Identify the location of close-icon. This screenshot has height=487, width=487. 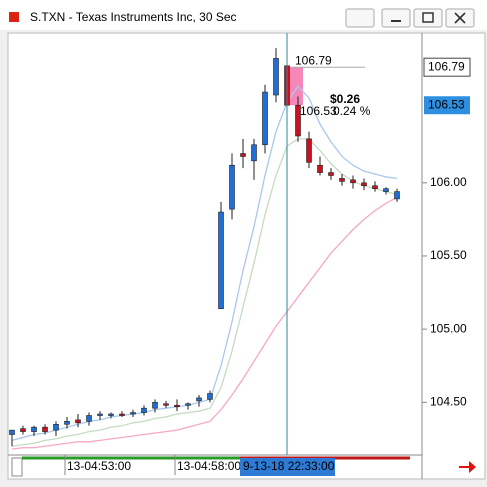
(460, 18).